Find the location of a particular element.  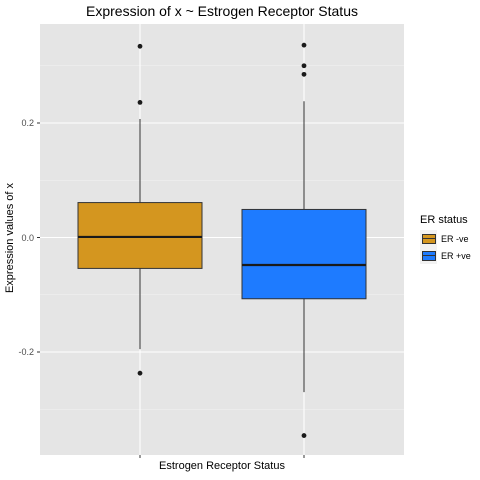

y-tick-label: -0.2 is located at coordinates (26, 352).